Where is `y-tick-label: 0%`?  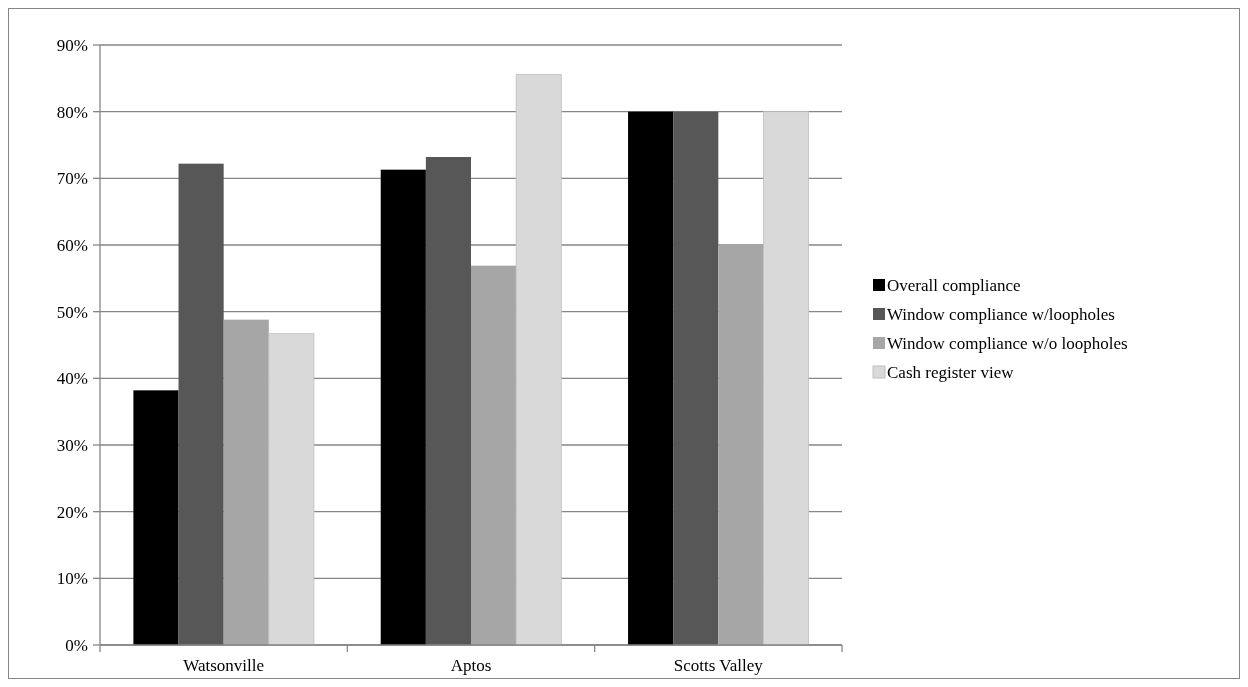 y-tick-label: 0% is located at coordinates (76, 645).